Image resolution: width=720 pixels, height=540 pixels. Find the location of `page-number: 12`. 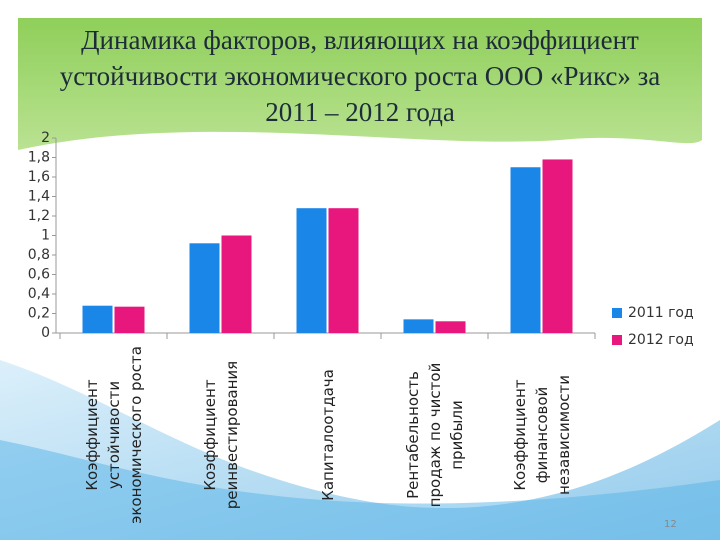

page-number: 12 is located at coordinates (670, 524).